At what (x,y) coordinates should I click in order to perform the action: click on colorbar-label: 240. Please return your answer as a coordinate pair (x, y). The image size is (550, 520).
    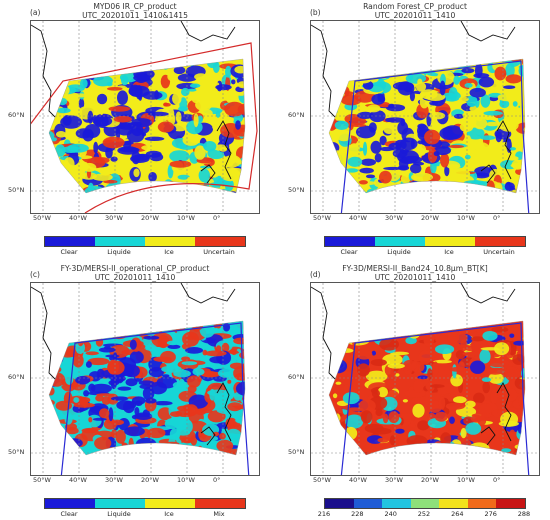
    Looking at the image, I should click on (390, 514).